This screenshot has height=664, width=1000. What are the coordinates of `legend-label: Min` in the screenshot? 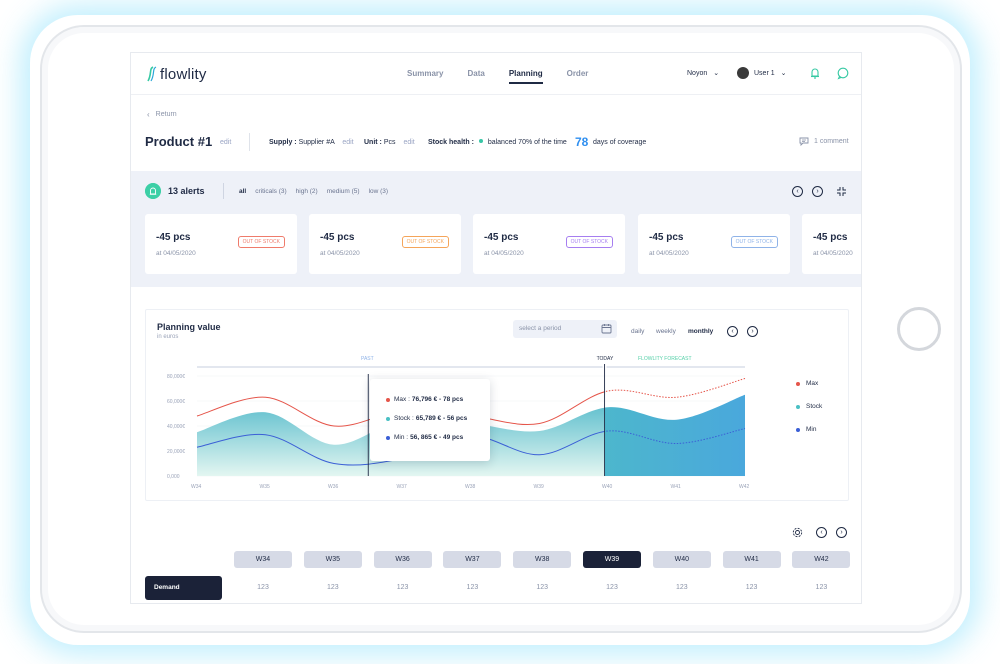 It's located at (811, 429).